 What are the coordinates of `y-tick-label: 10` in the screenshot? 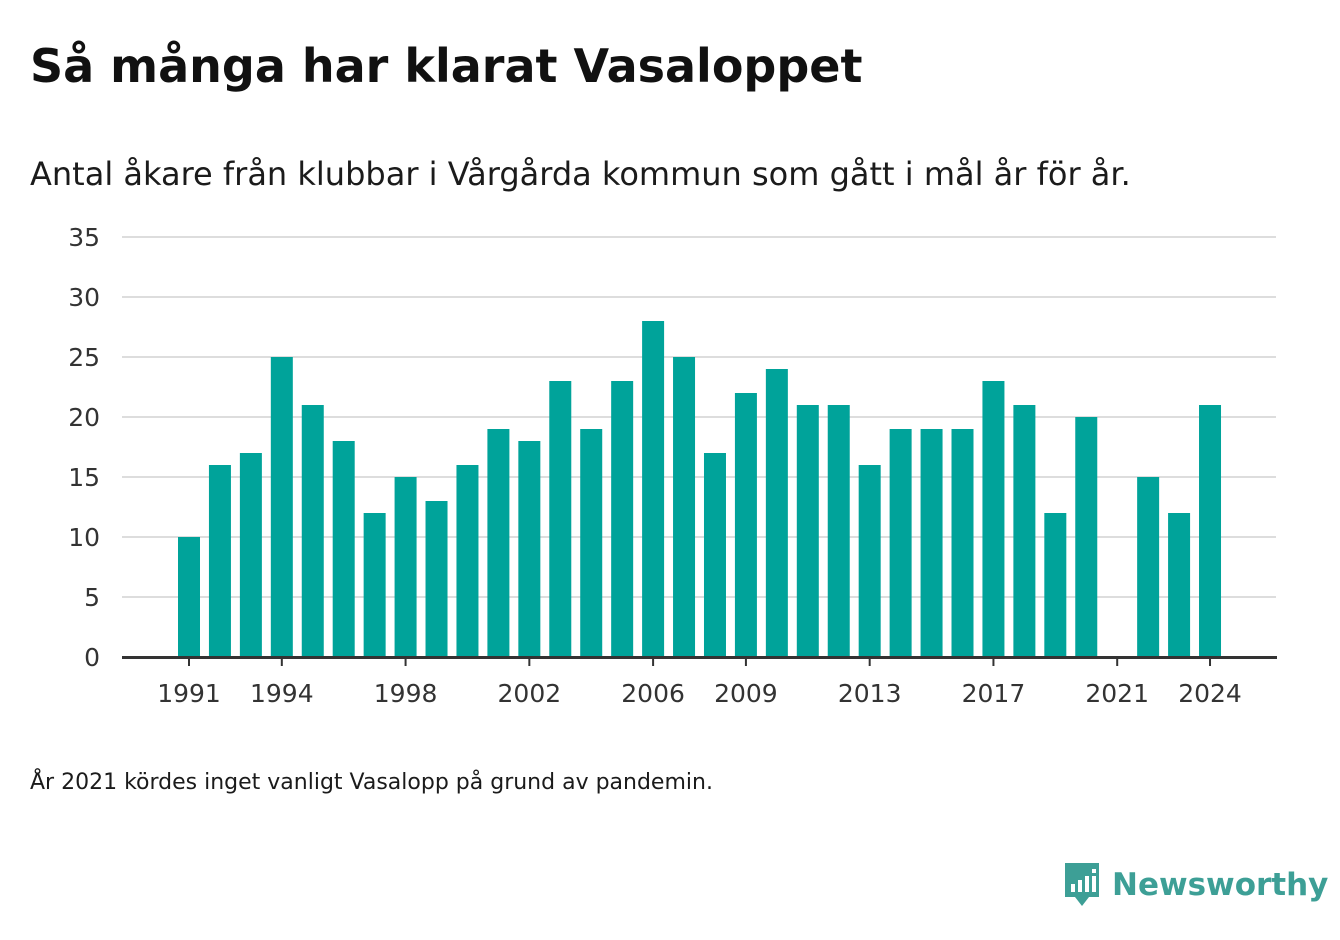 It's located at (84, 537).